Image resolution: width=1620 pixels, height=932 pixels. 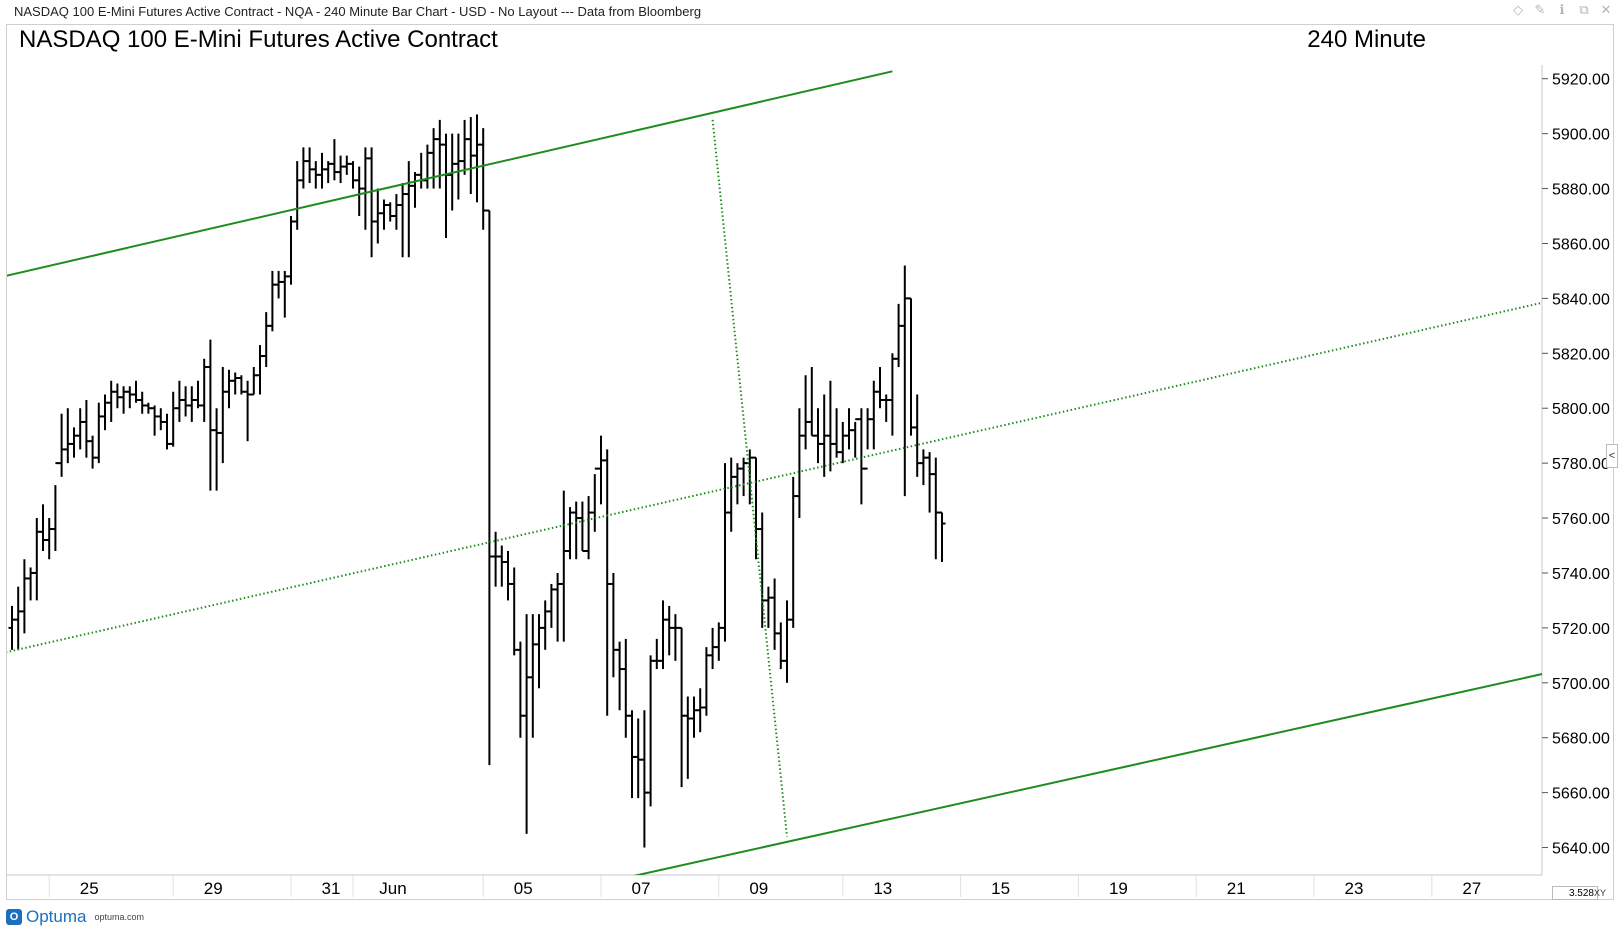 What do you see at coordinates (75, 917) in the screenshot?
I see `brand: O Optuma optuma.com` at bounding box center [75, 917].